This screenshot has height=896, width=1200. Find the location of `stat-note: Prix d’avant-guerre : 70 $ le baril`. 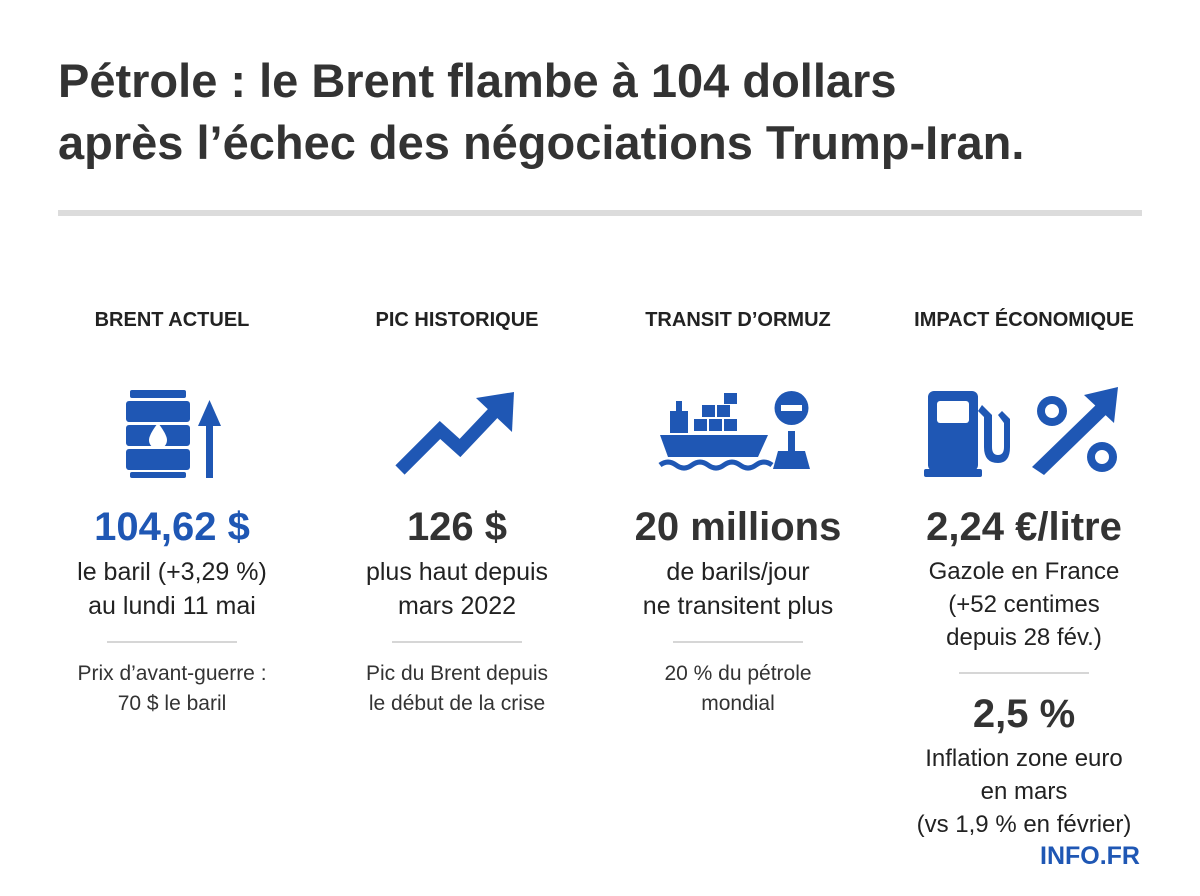

stat-note: Prix d’avant-guerre : 70 $ le baril is located at coordinates (172, 688).